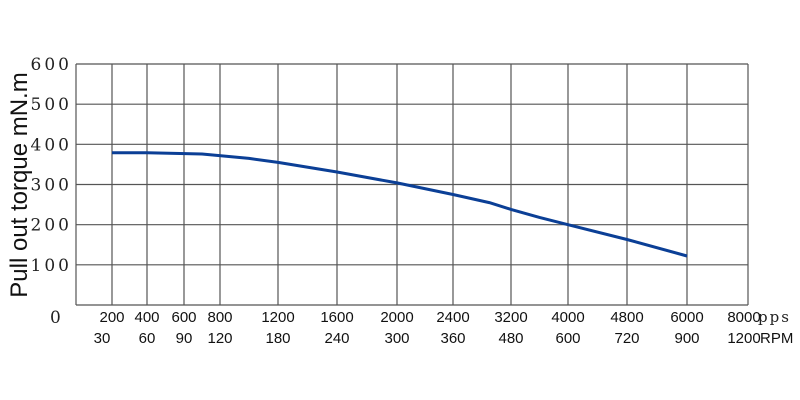 The height and width of the screenshot is (400, 800). Describe the element at coordinates (147, 338) in the screenshot. I see `x-tick-label-rpm: 60` at that location.